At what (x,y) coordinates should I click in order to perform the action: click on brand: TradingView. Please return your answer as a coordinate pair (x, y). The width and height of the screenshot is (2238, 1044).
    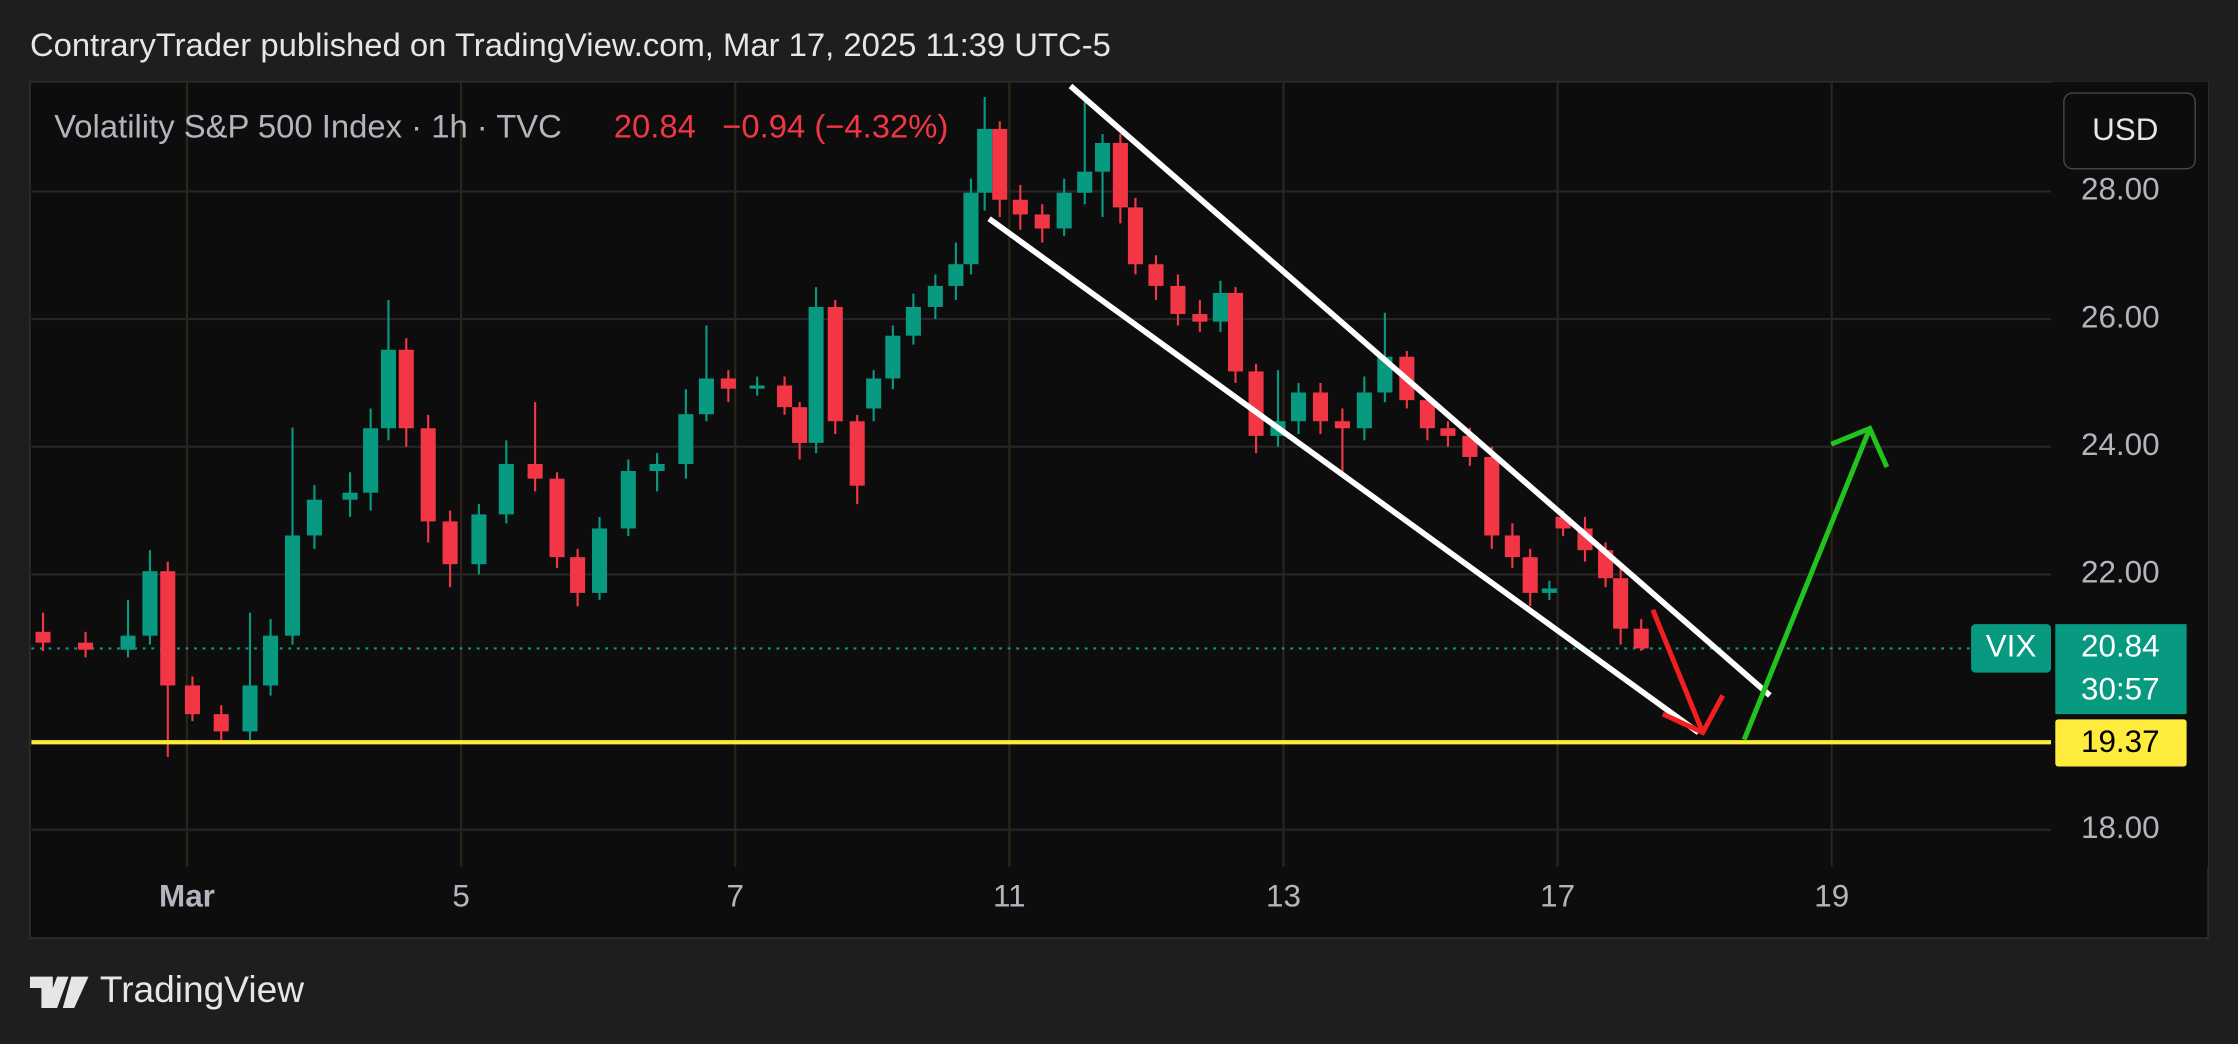
    Looking at the image, I should click on (166, 989).